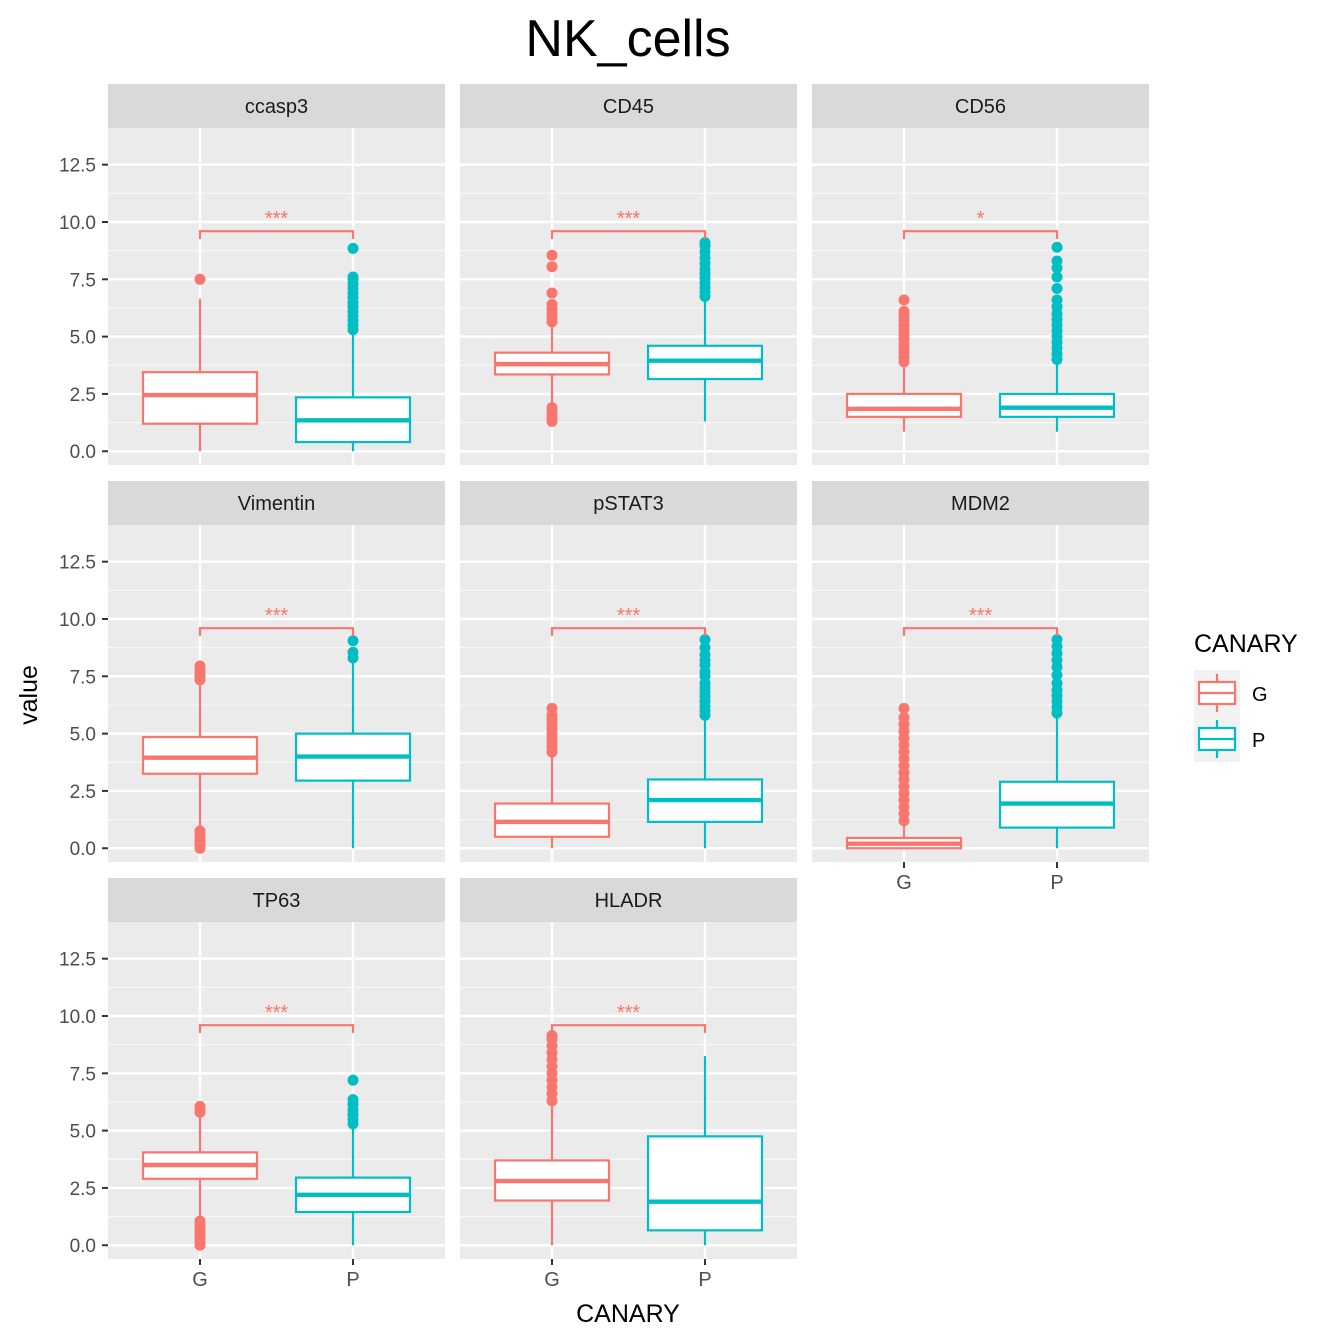  I want to click on facet-strip-label: Vimentin, so click(276, 504).